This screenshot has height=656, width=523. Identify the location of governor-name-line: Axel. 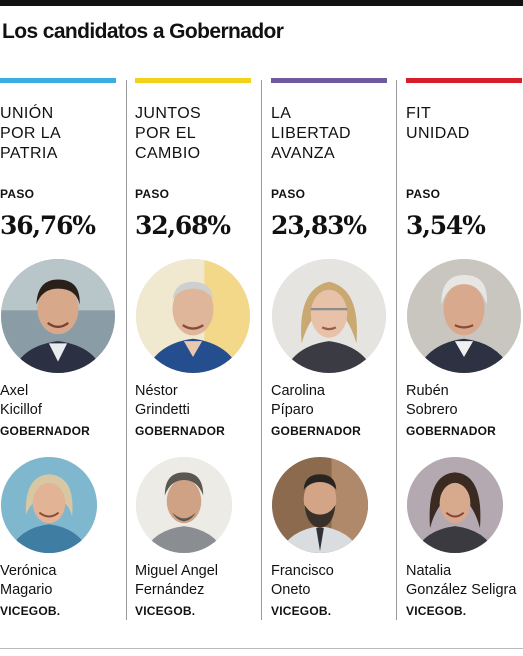
(14, 391).